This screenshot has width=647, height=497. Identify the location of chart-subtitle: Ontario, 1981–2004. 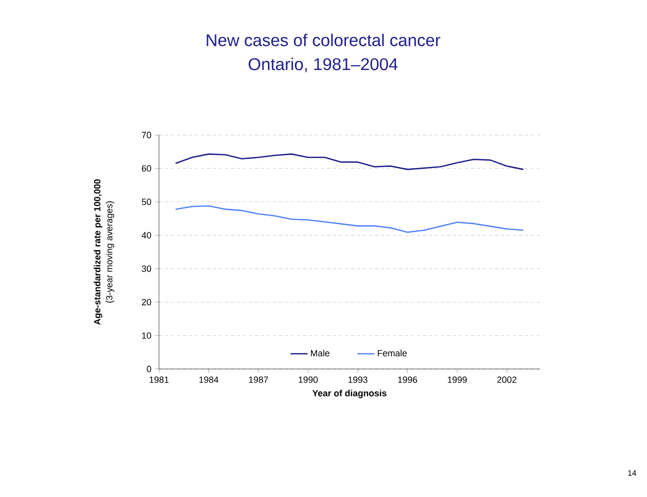
(323, 65).